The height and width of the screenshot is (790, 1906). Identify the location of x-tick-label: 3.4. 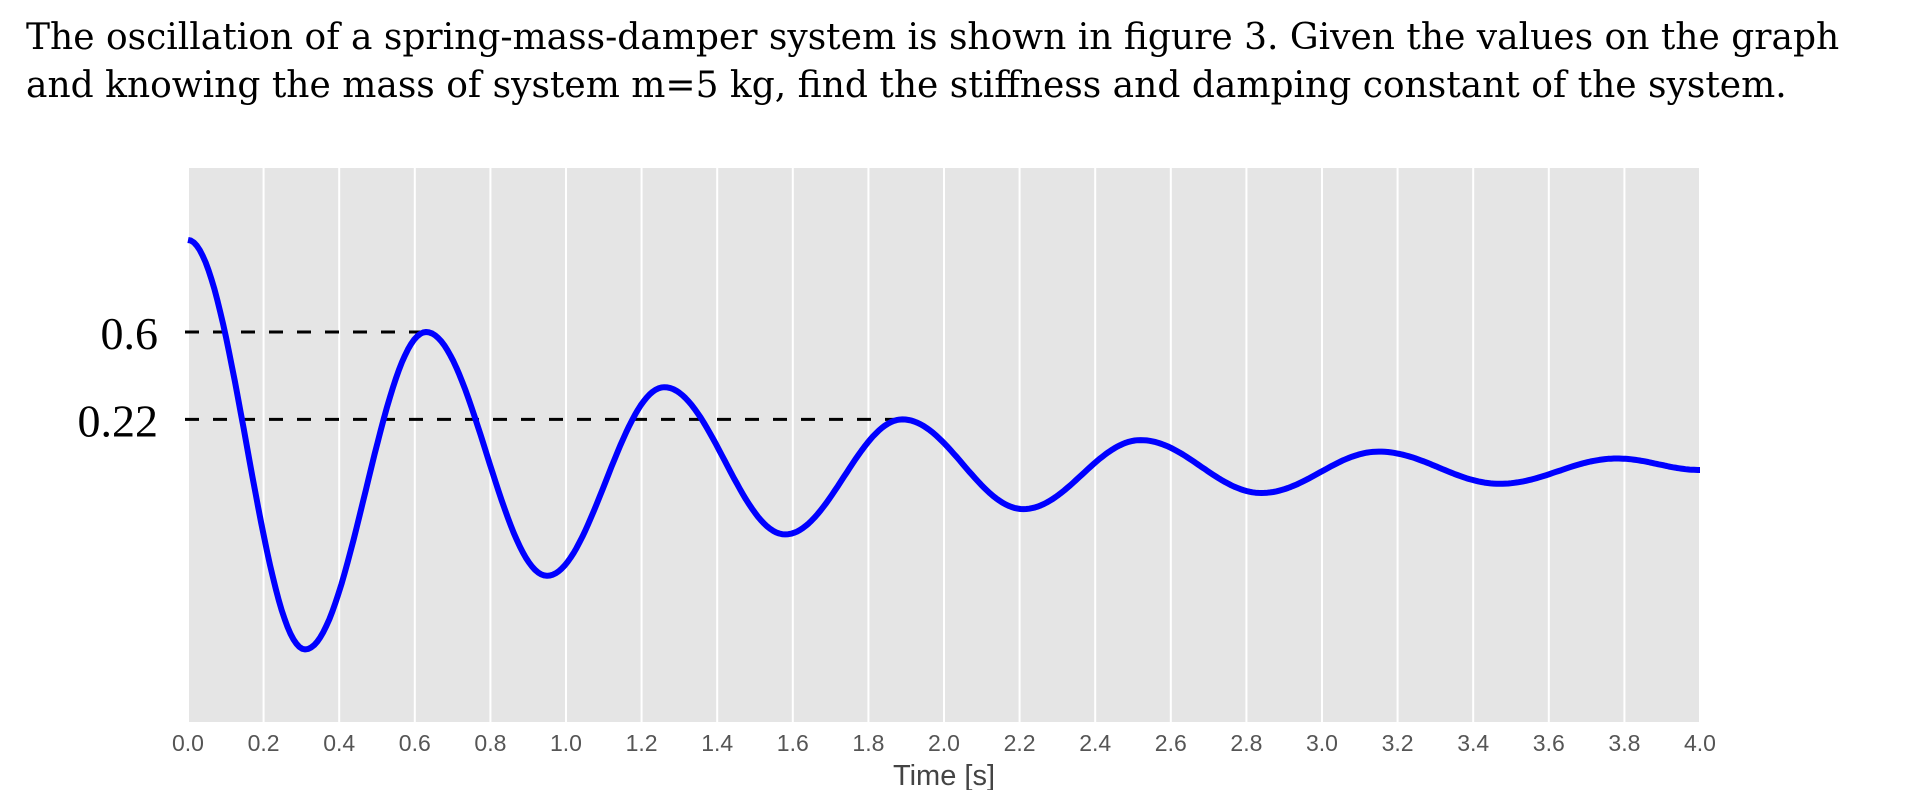
(1473, 743).